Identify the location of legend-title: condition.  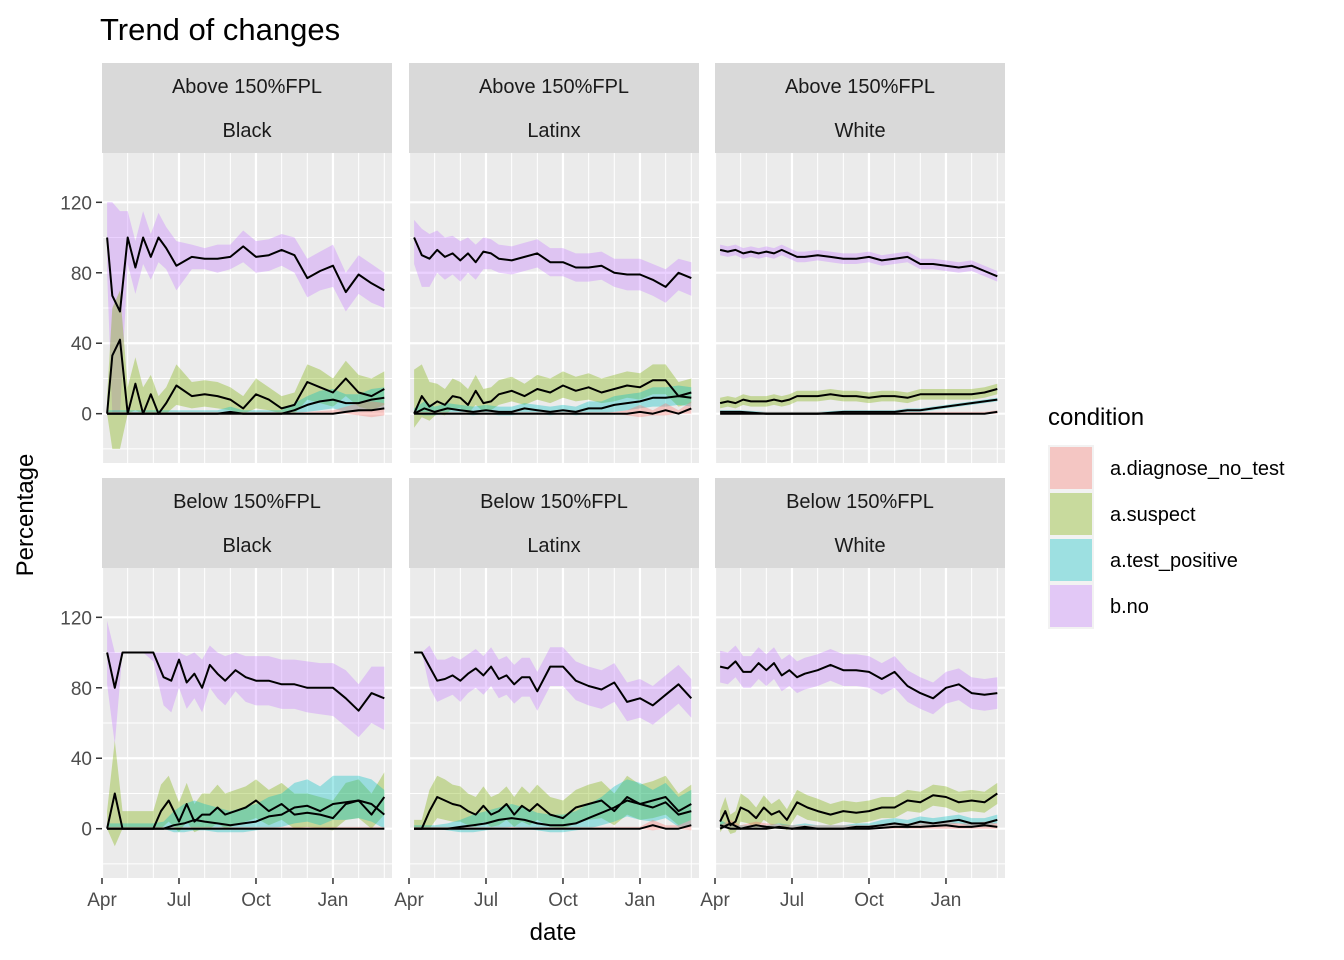
(1096, 417).